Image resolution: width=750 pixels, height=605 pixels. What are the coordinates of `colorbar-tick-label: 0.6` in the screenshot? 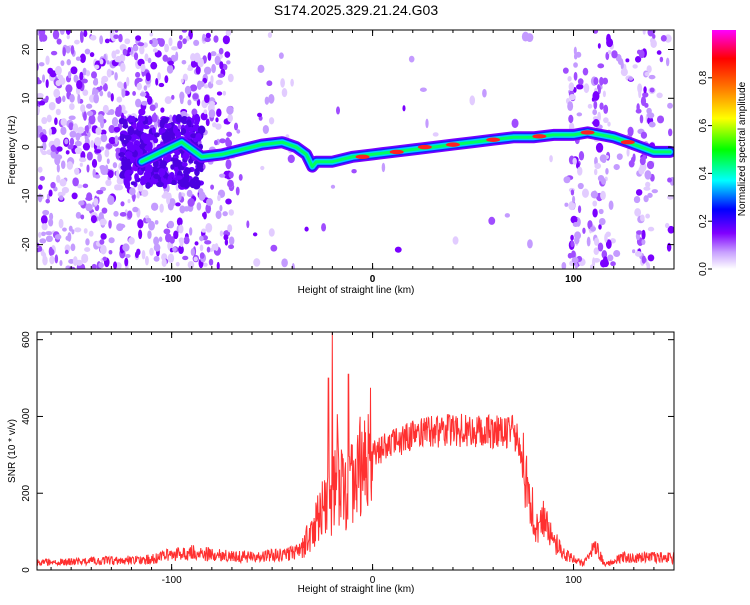 It's located at (703, 125).